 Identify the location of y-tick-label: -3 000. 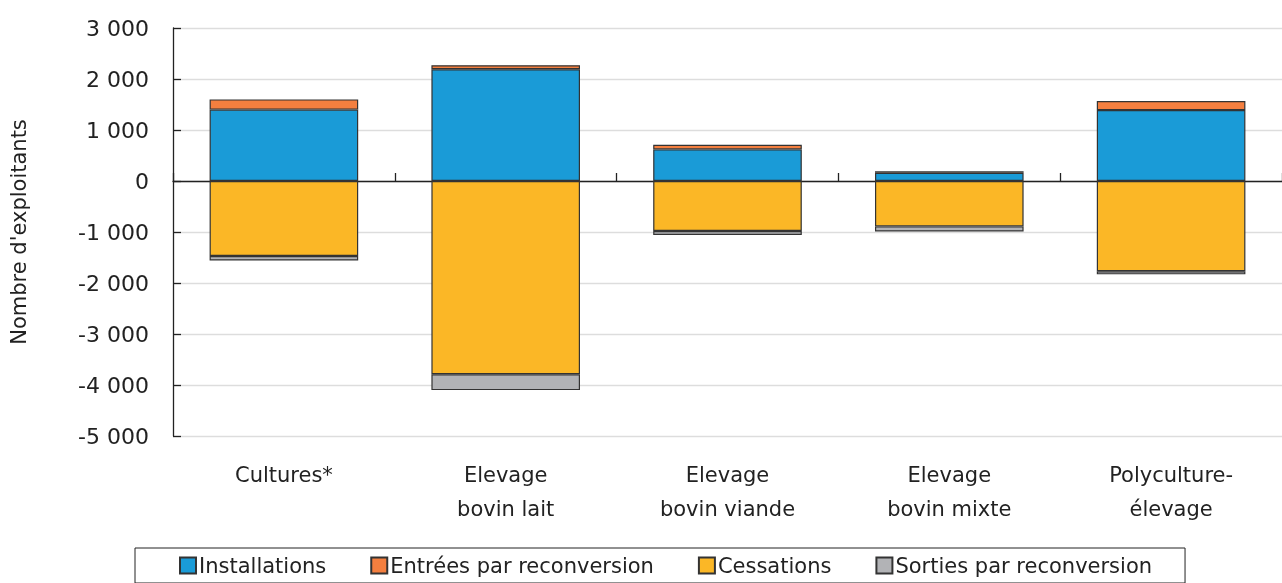
(113, 334).